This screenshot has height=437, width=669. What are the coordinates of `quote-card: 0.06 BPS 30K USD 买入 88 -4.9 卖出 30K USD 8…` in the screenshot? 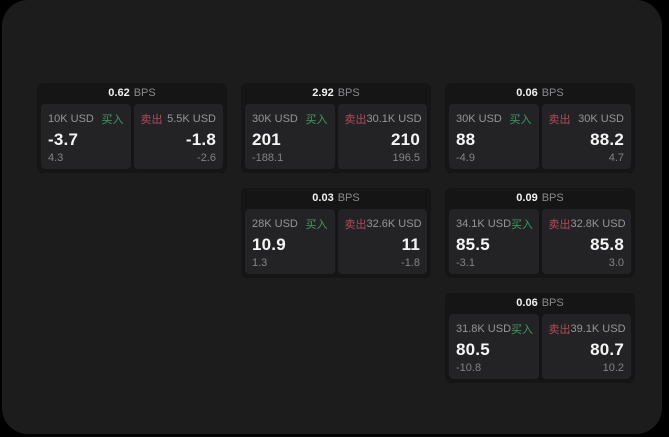 It's located at (540, 128).